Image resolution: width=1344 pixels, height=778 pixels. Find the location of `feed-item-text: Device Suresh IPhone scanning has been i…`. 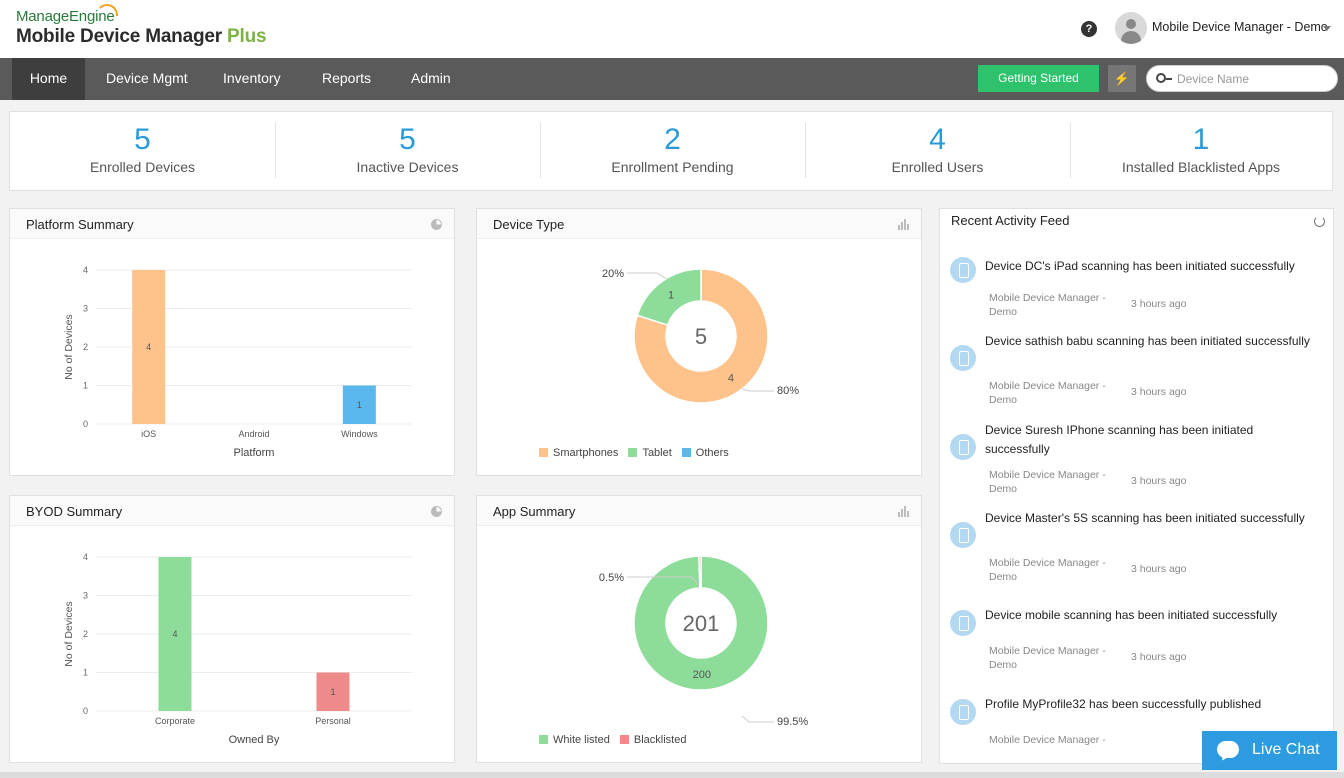

feed-item-text: Device Suresh IPhone scanning has been i… is located at coordinates (1119, 439).